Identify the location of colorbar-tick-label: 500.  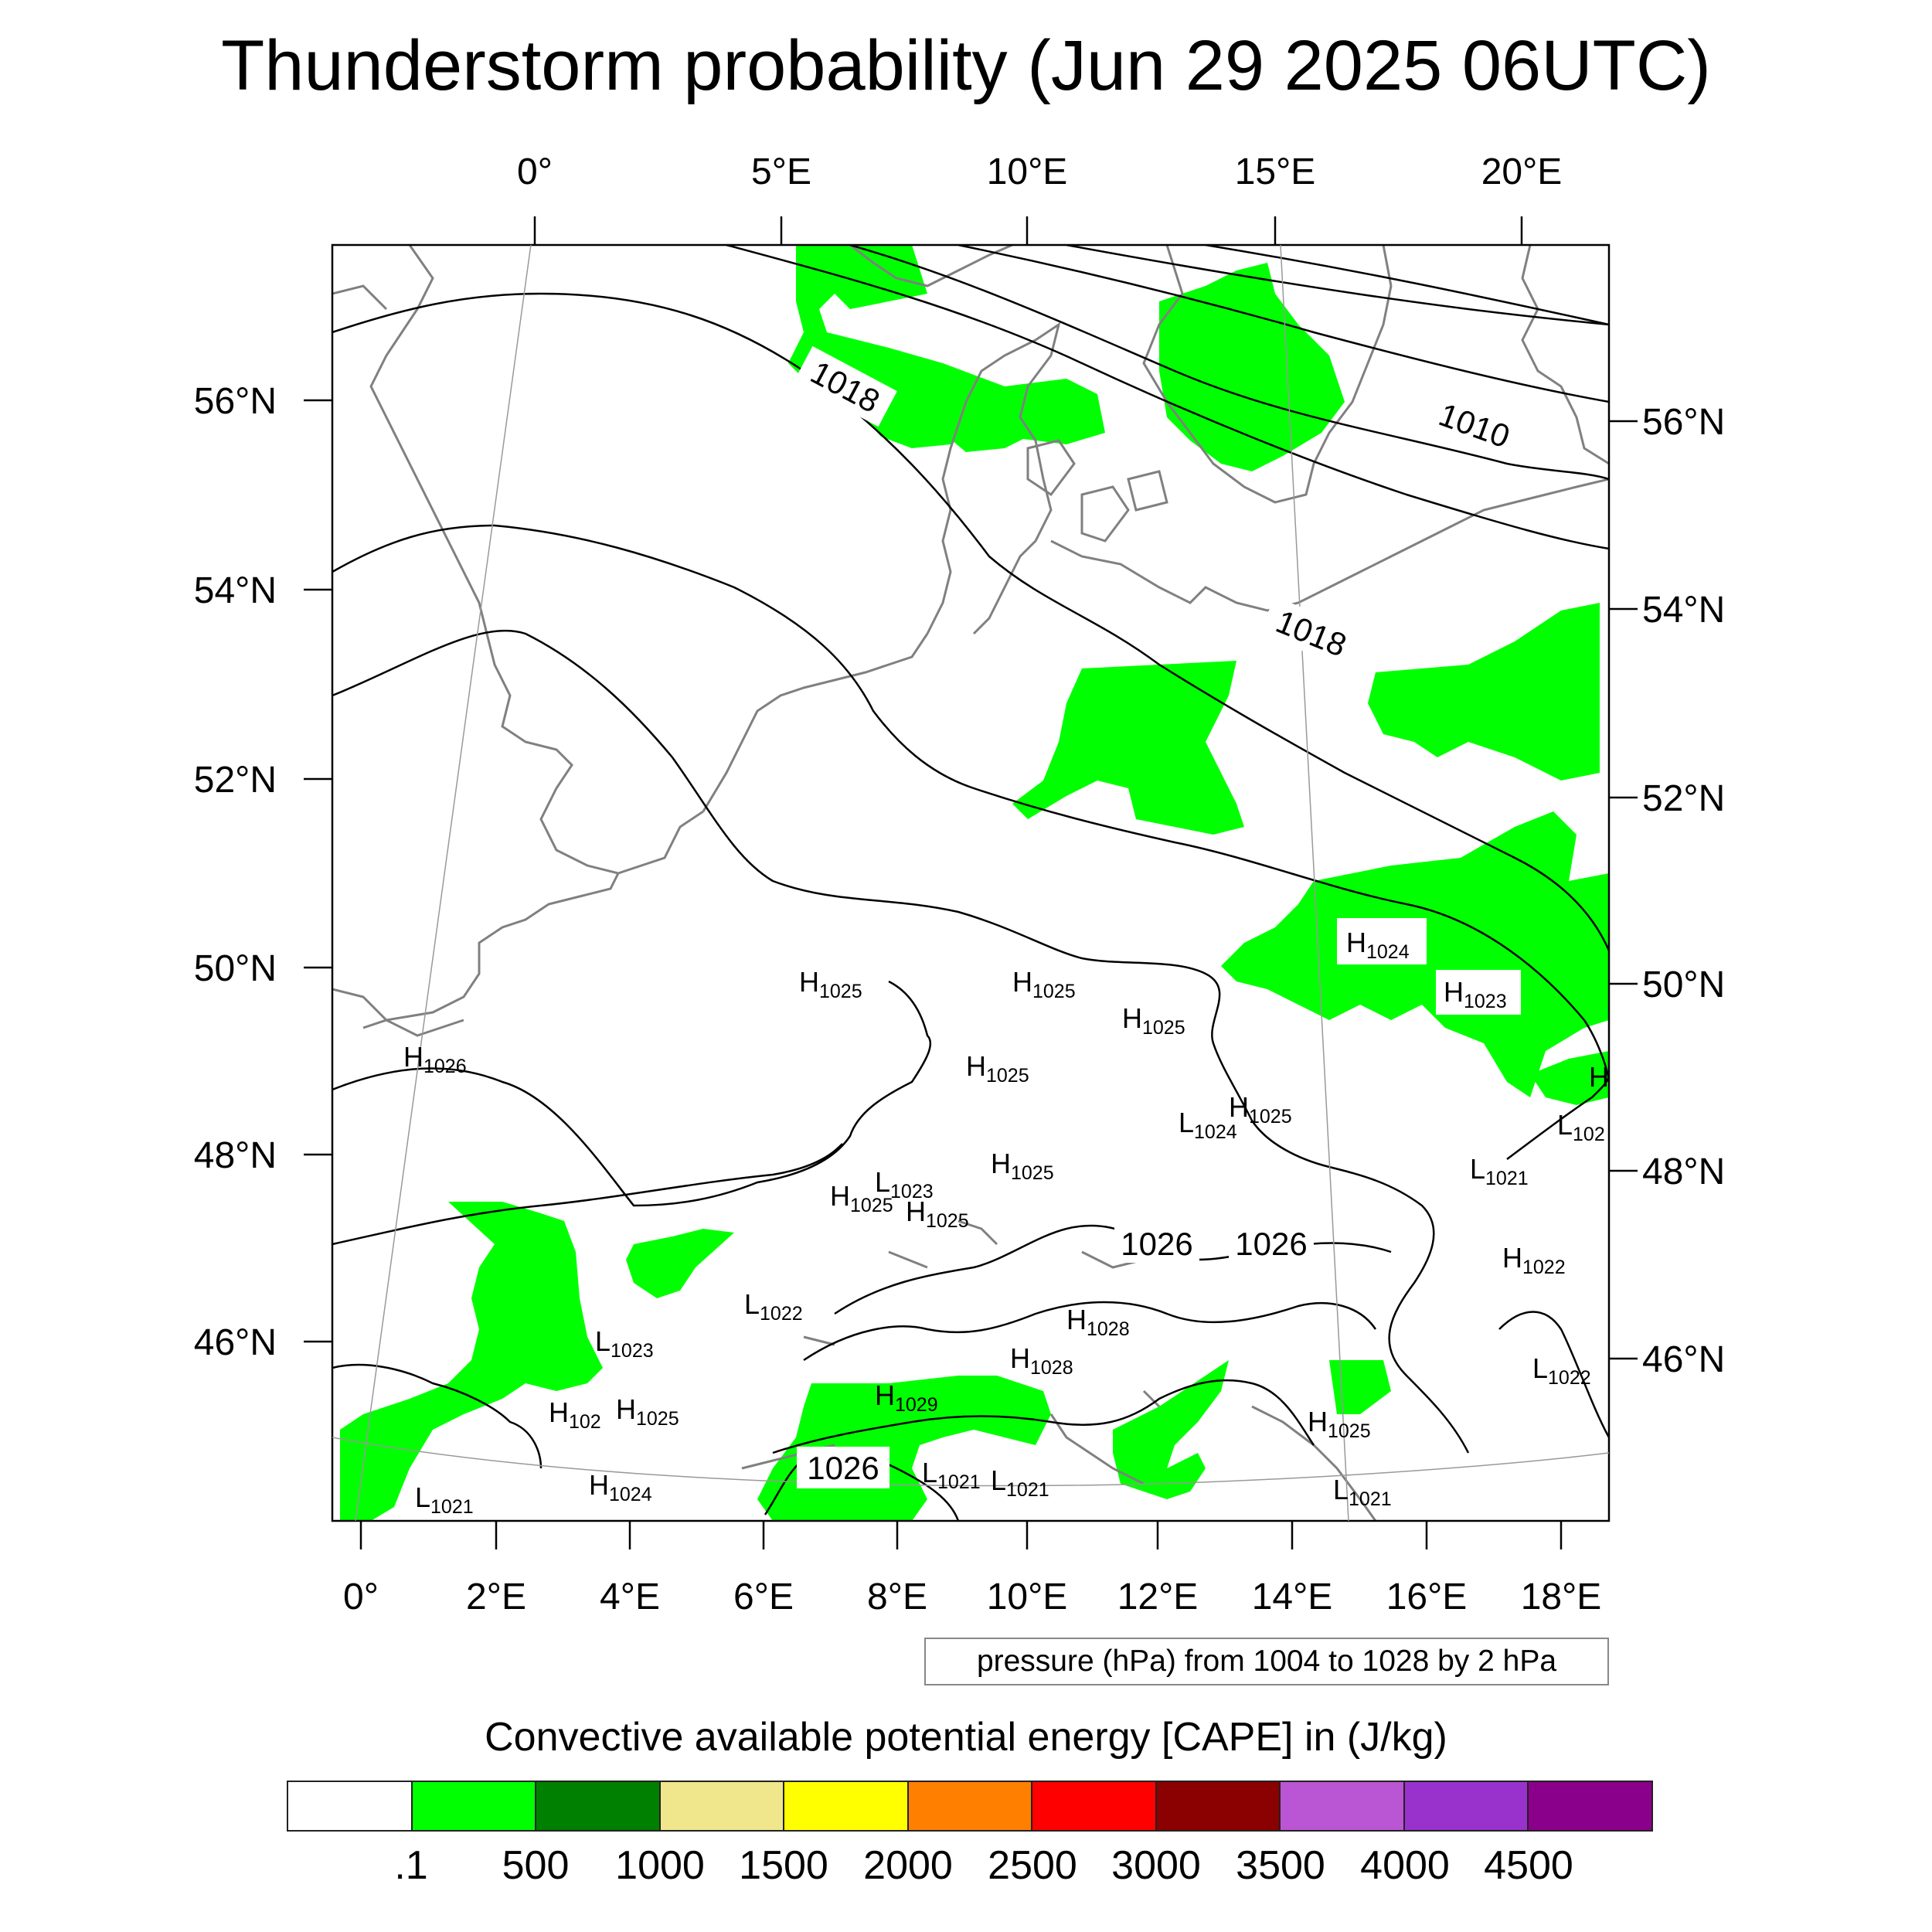
(536, 1866).